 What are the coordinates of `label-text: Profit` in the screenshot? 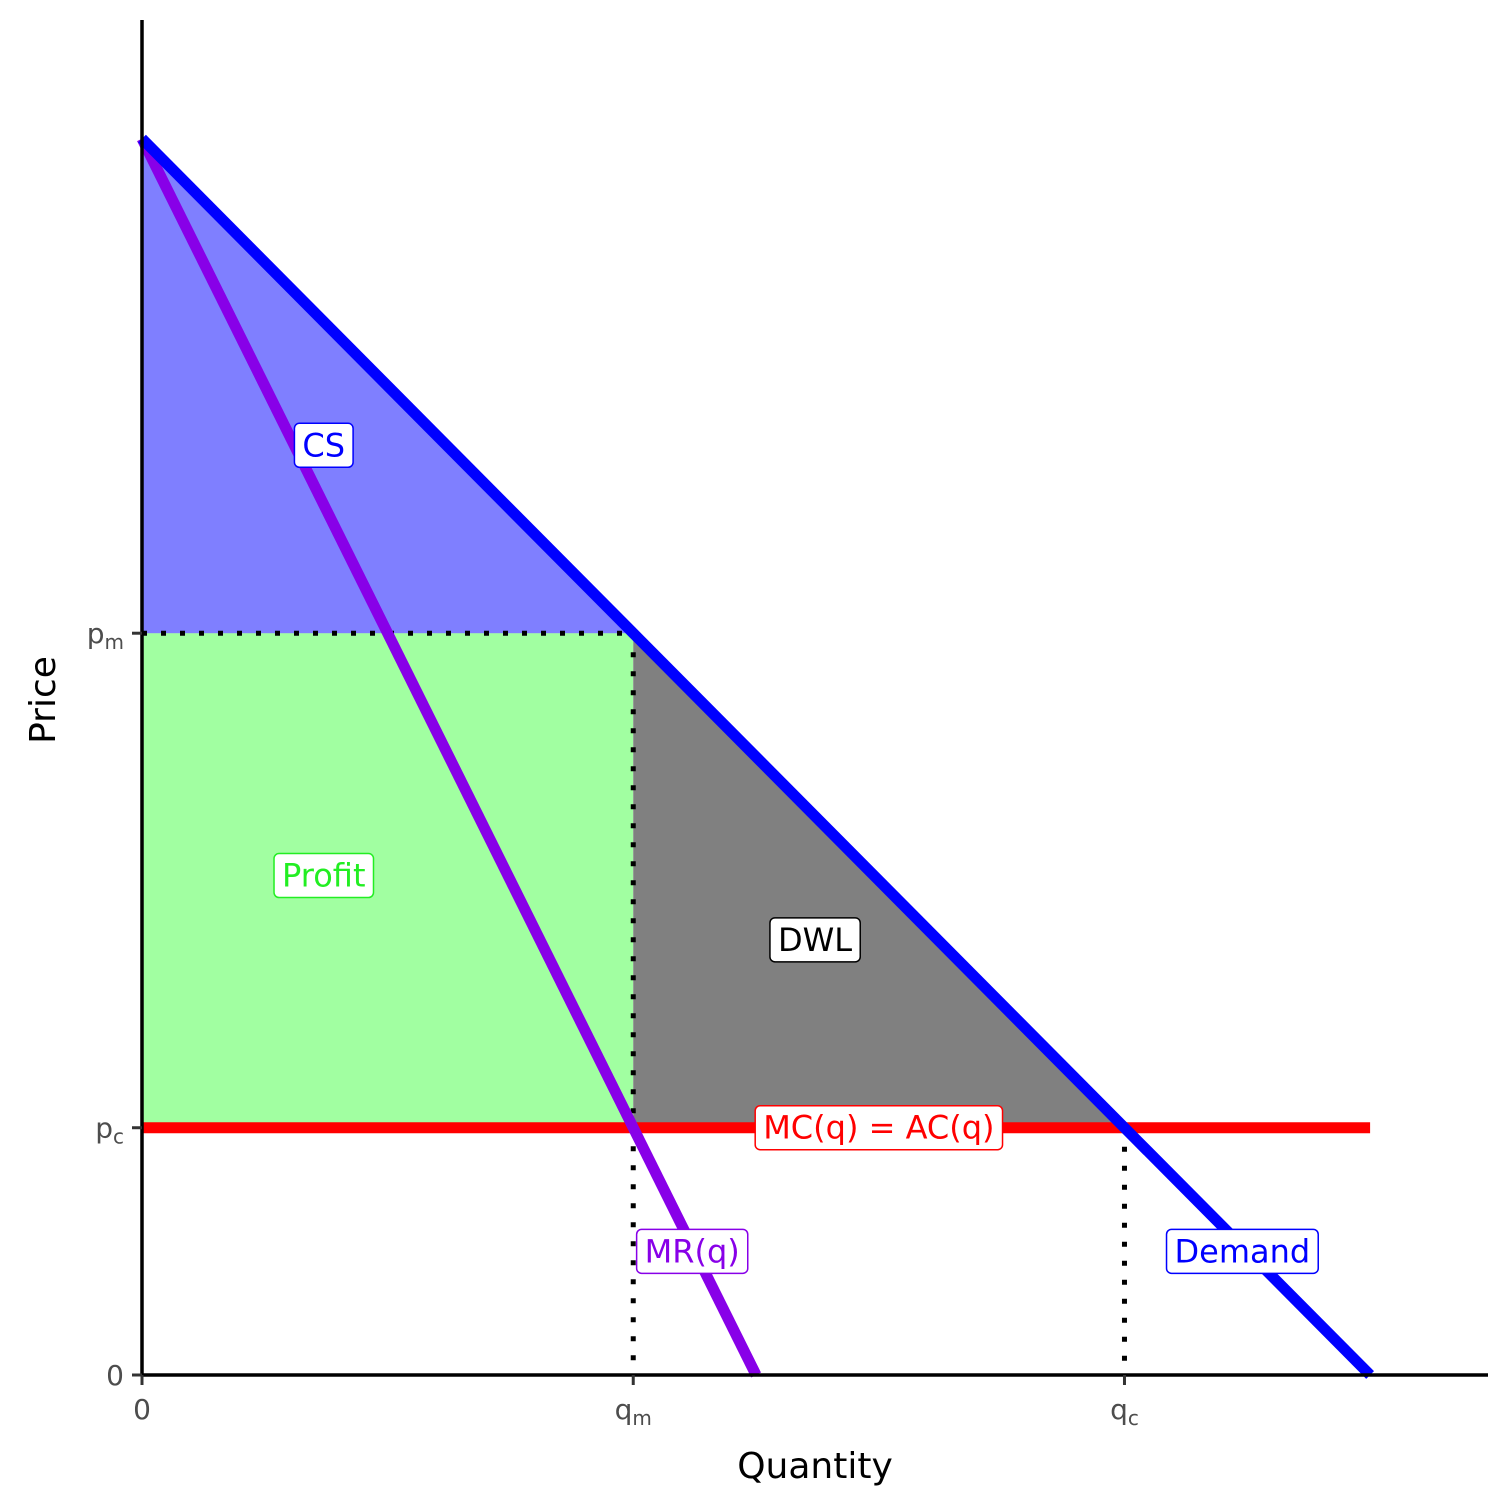 It's located at (323, 876).